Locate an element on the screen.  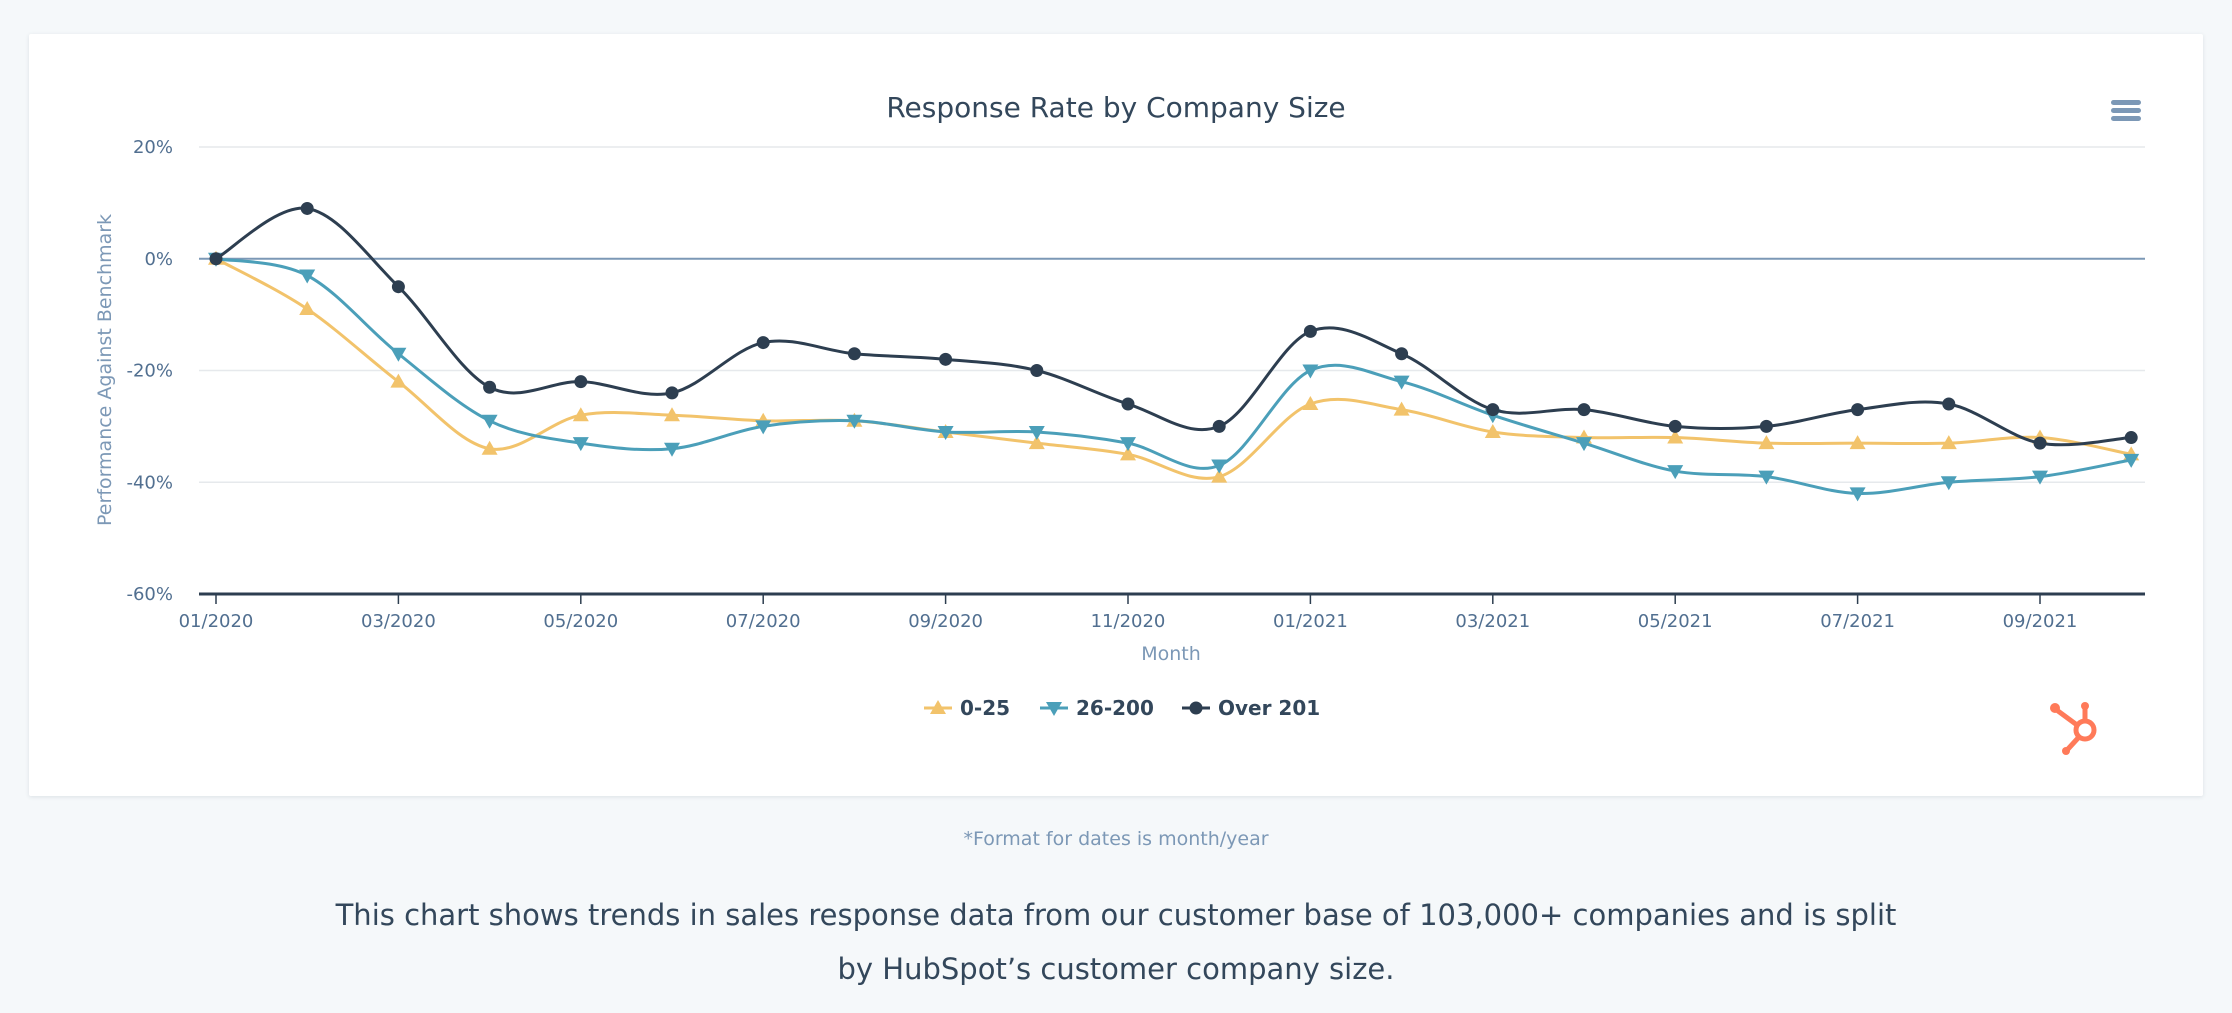
hamburger-menu-icon is located at coordinates (2126, 102).